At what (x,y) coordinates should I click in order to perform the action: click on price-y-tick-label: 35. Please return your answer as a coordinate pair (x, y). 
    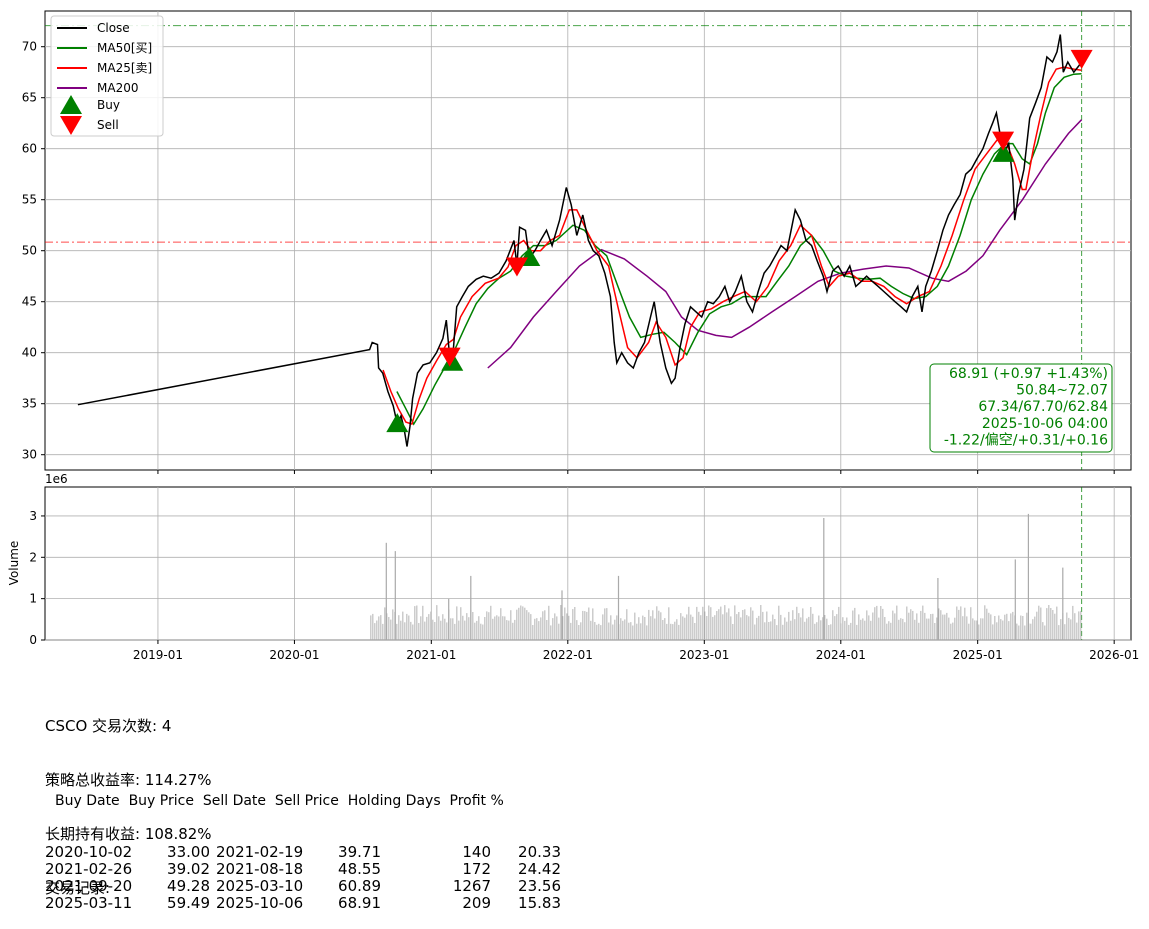
    Looking at the image, I should click on (29, 404).